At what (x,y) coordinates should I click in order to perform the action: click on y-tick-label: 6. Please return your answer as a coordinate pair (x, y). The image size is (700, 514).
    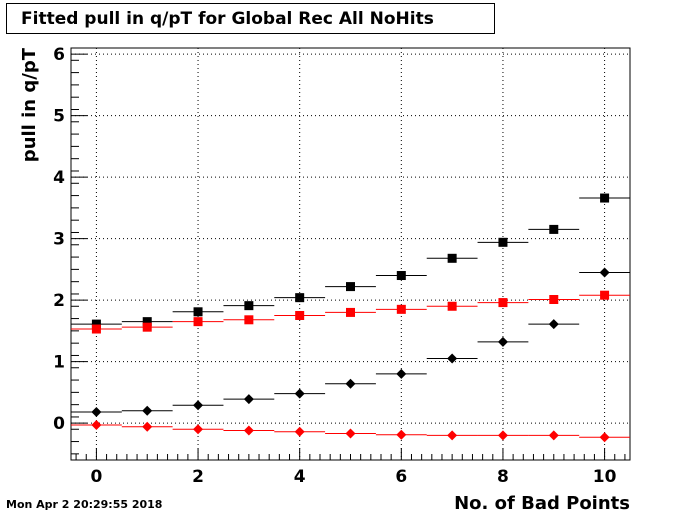
    Looking at the image, I should click on (59, 55).